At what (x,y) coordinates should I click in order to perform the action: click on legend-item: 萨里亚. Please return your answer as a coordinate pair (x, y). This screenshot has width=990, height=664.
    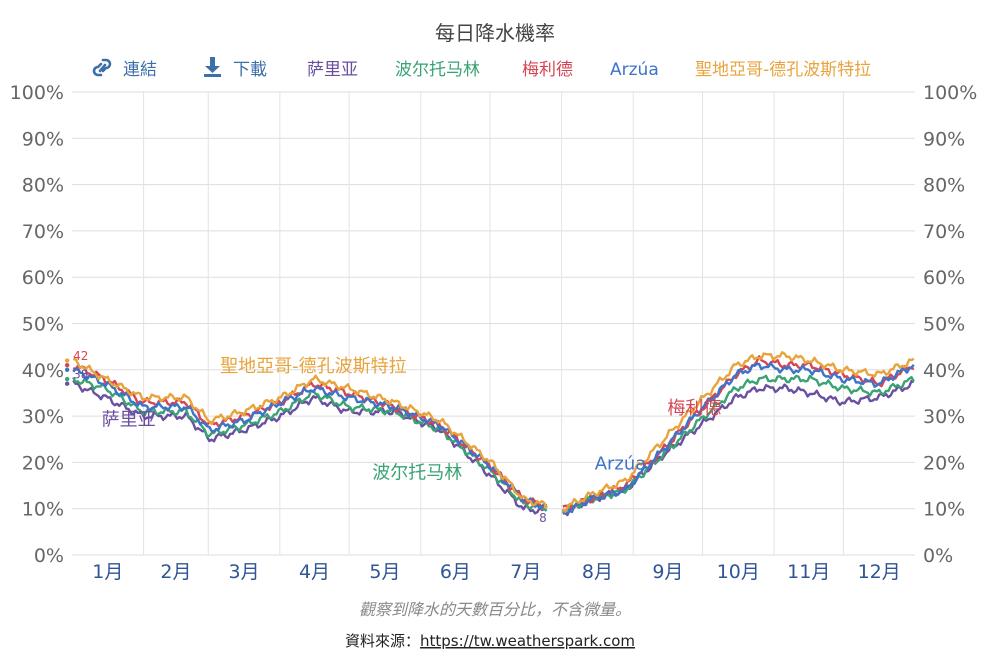
    Looking at the image, I should click on (332, 70).